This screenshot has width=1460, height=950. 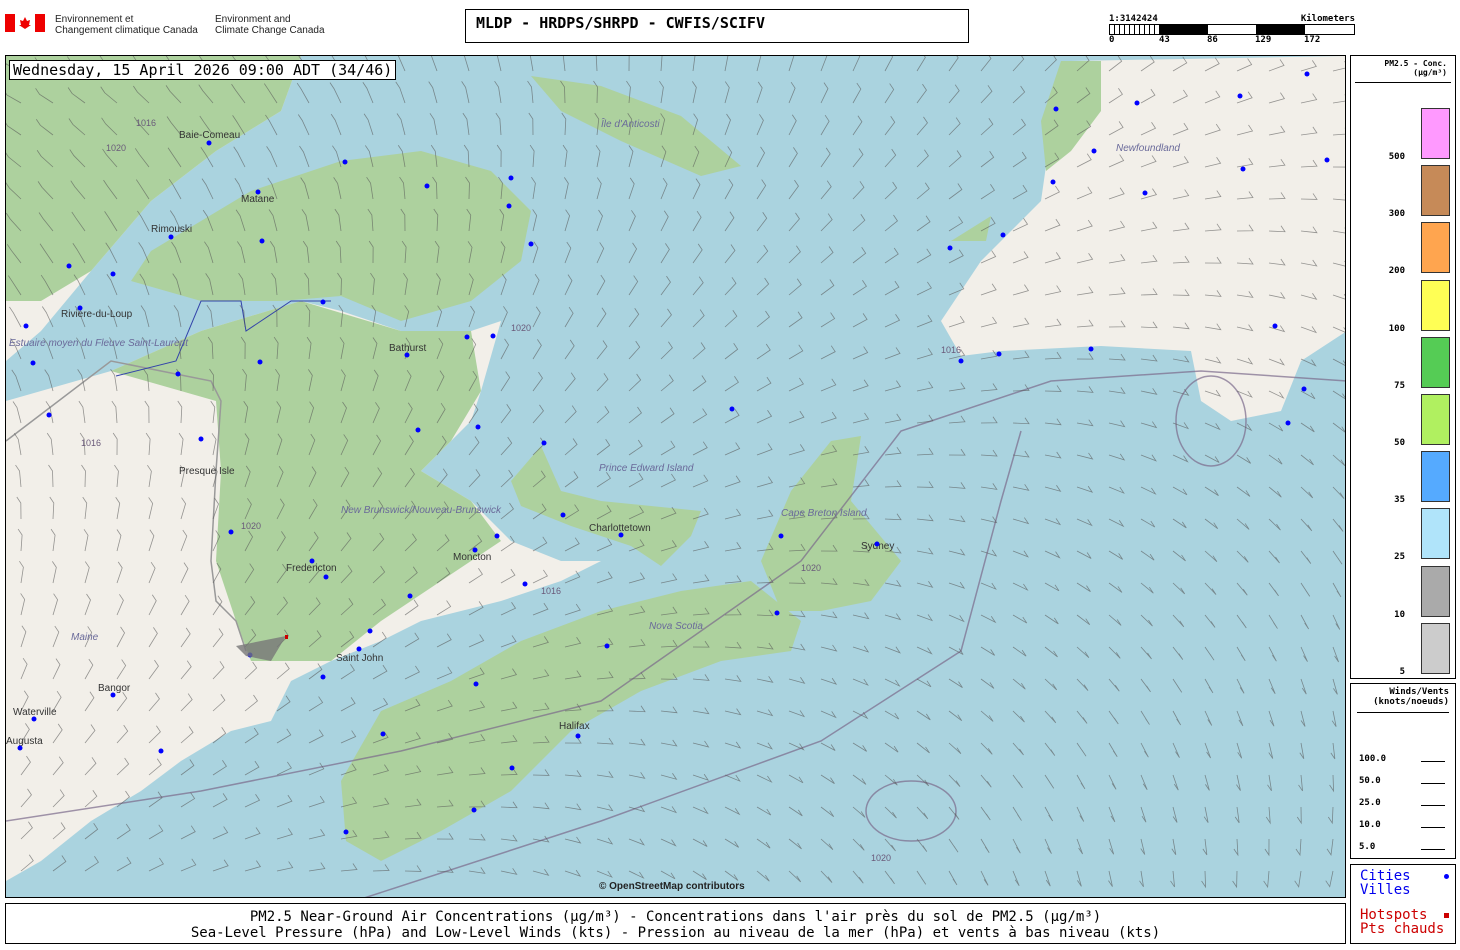 What do you see at coordinates (331, 236) in the screenshot?
I see `gaspe-peninsula` at bounding box center [331, 236].